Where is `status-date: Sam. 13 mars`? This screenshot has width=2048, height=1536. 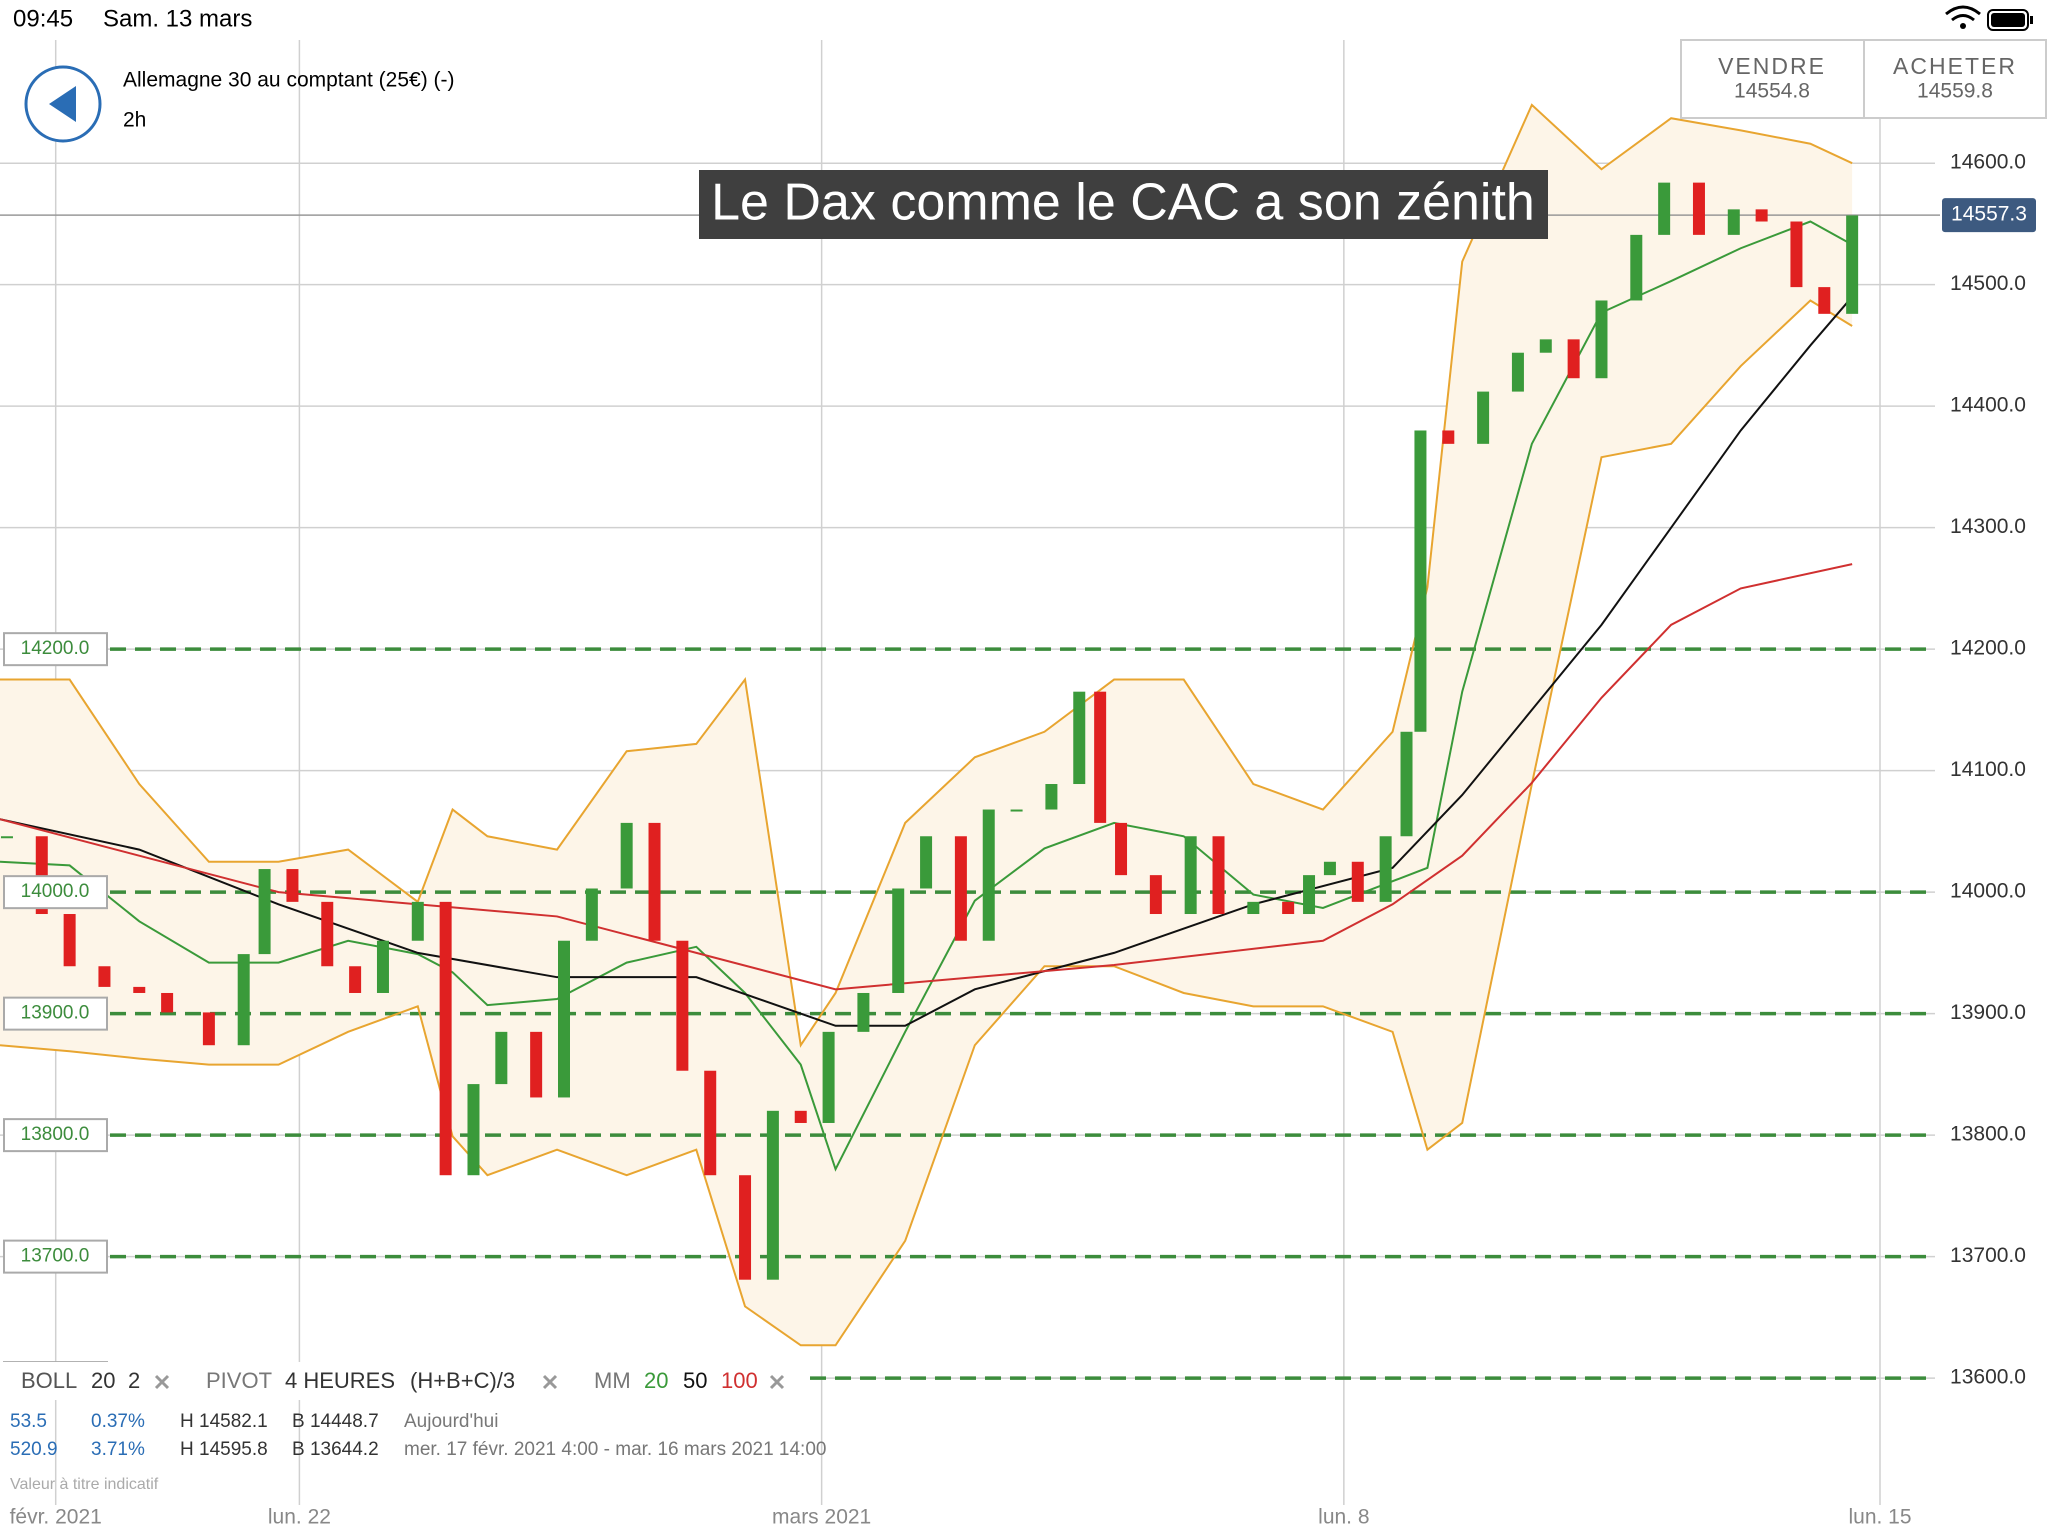
status-date: Sam. 13 mars is located at coordinates (177, 18).